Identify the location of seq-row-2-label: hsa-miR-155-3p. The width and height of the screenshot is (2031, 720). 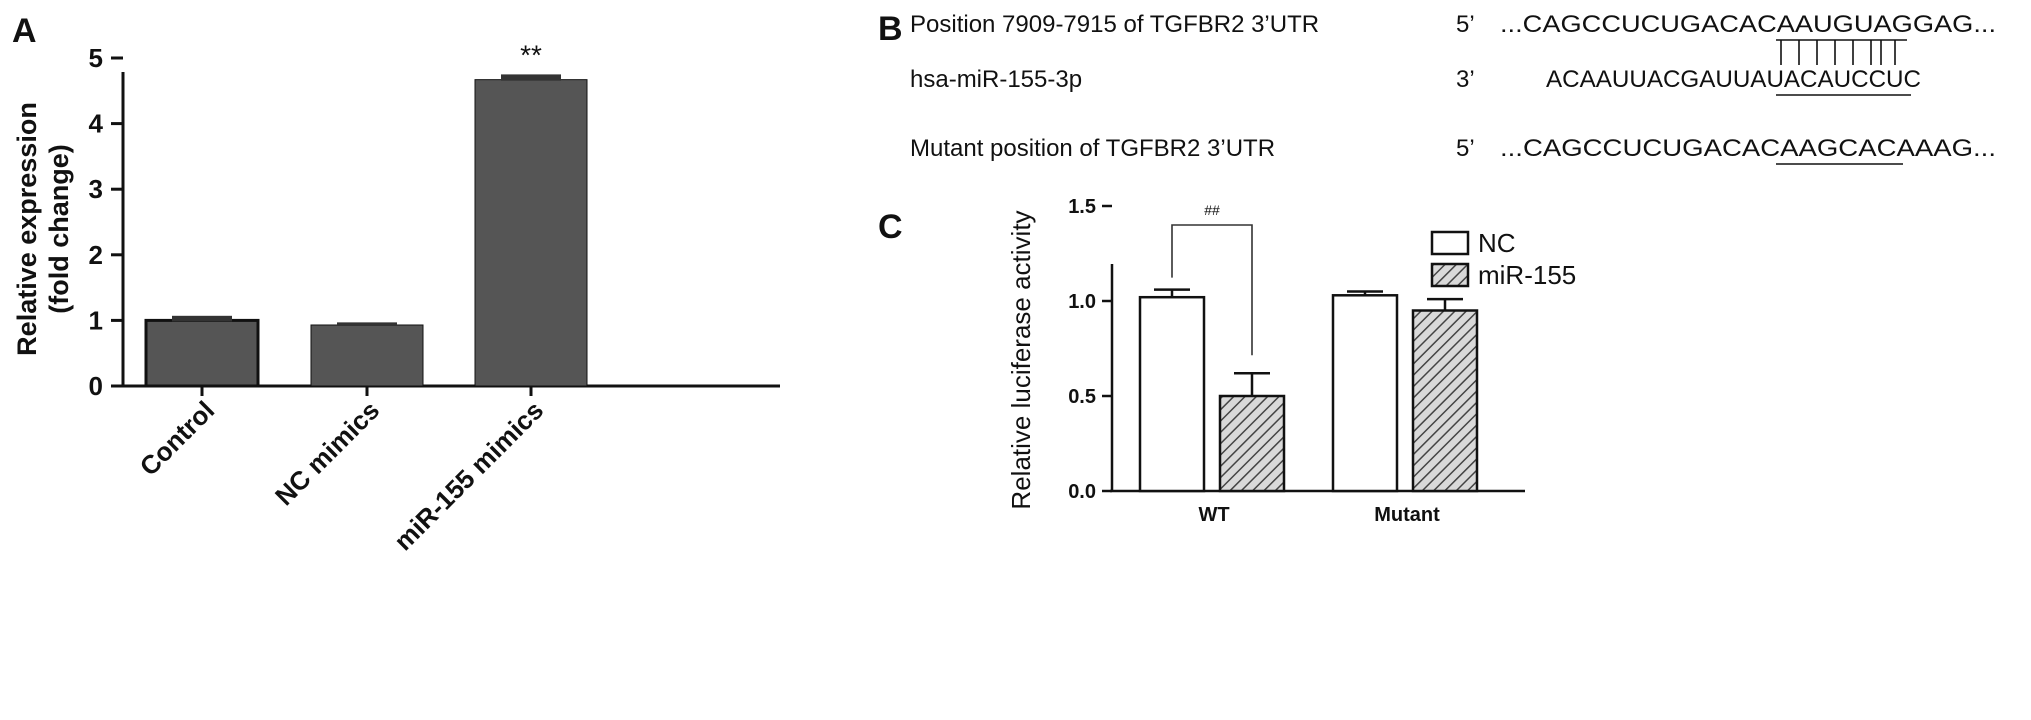
(996, 79).